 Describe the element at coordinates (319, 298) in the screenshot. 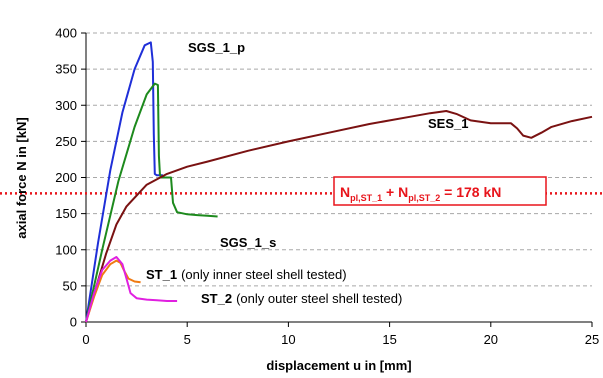

I see `series-note-st-2: (only outer steel shell tested)` at that location.